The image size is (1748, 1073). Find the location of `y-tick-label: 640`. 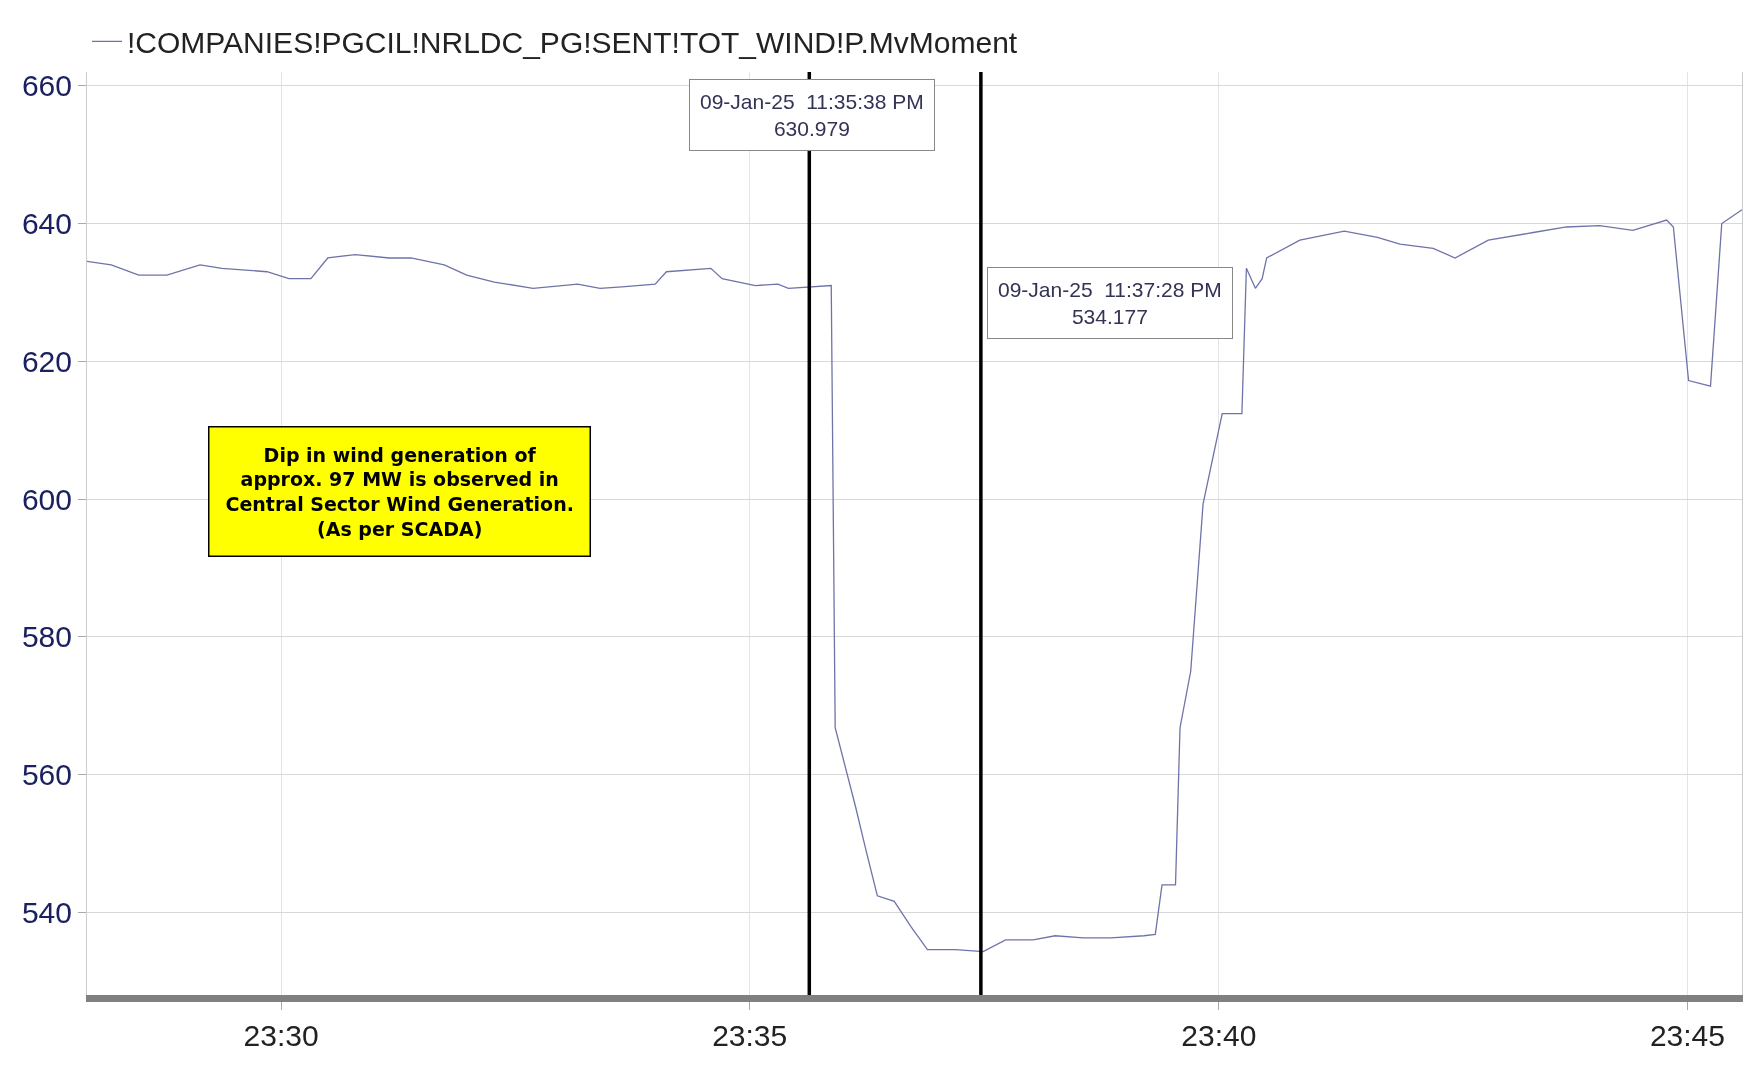

y-tick-label: 640 is located at coordinates (46, 224).